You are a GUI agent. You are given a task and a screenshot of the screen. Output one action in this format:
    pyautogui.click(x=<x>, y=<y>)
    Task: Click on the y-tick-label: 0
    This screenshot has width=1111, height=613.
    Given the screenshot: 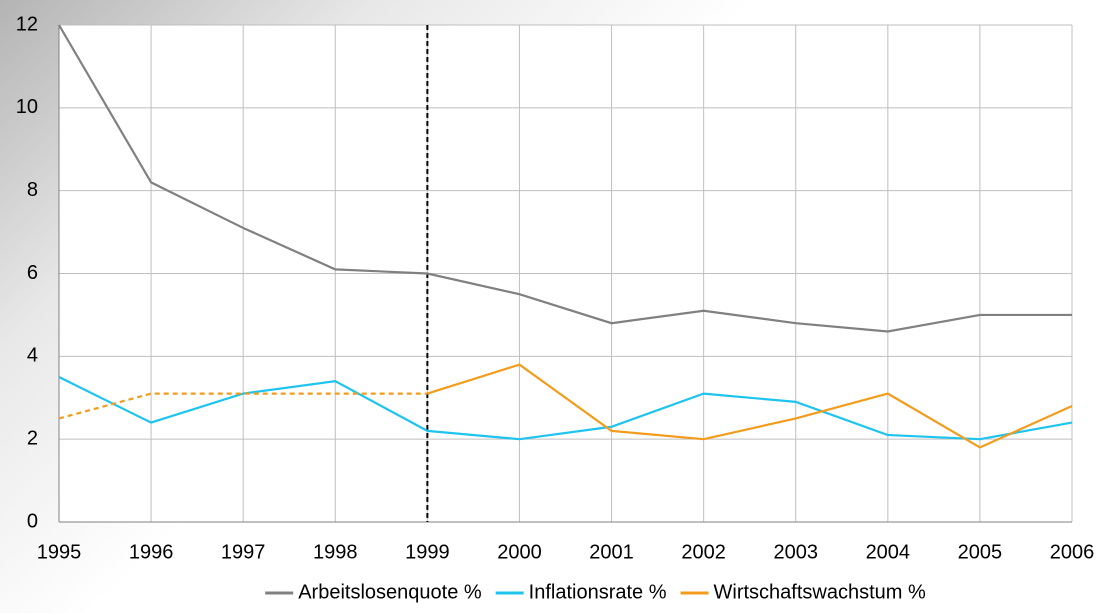 What is the action you would take?
    pyautogui.click(x=32, y=521)
    